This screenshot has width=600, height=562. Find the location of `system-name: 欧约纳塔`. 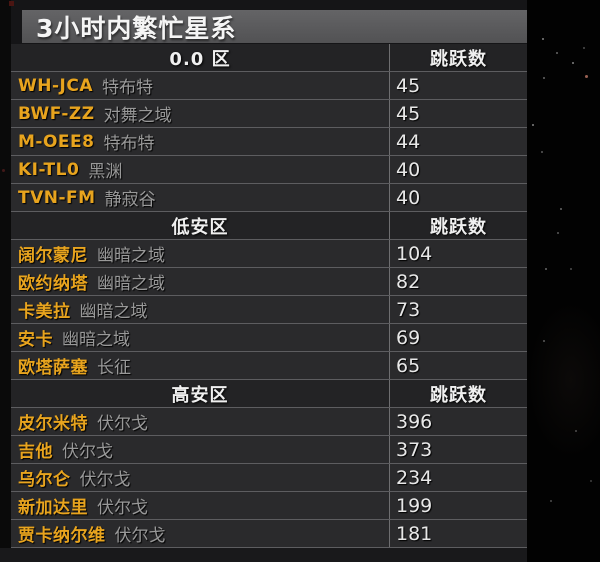

system-name: 欧约纳塔 is located at coordinates (53, 284).